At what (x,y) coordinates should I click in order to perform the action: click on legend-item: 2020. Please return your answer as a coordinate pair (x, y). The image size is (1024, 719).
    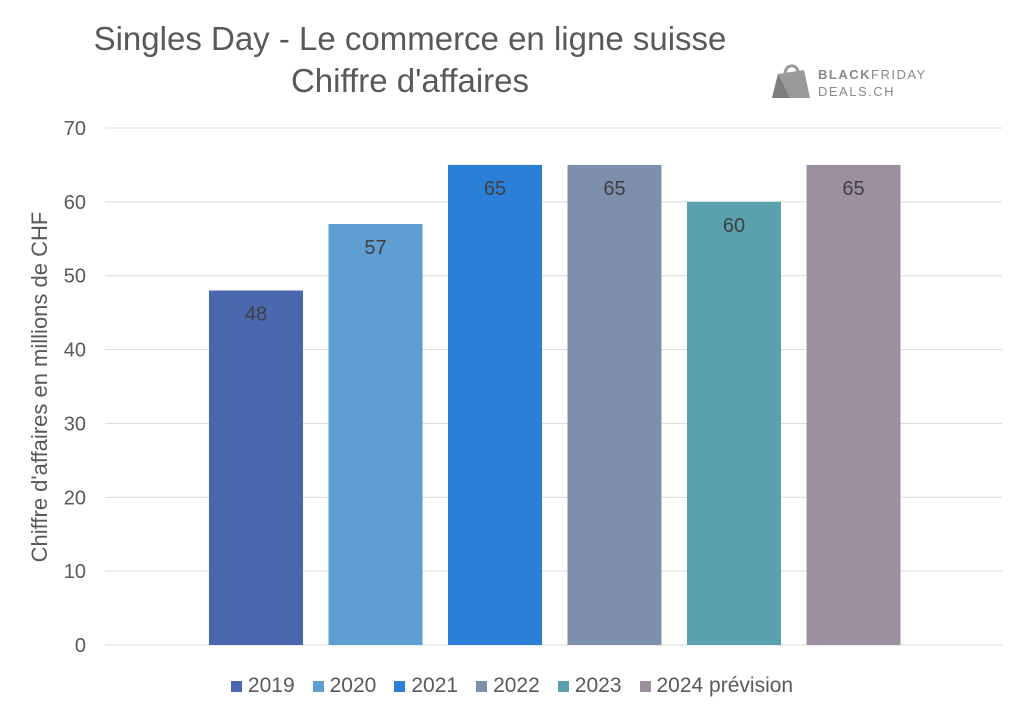
    Looking at the image, I should click on (344, 686).